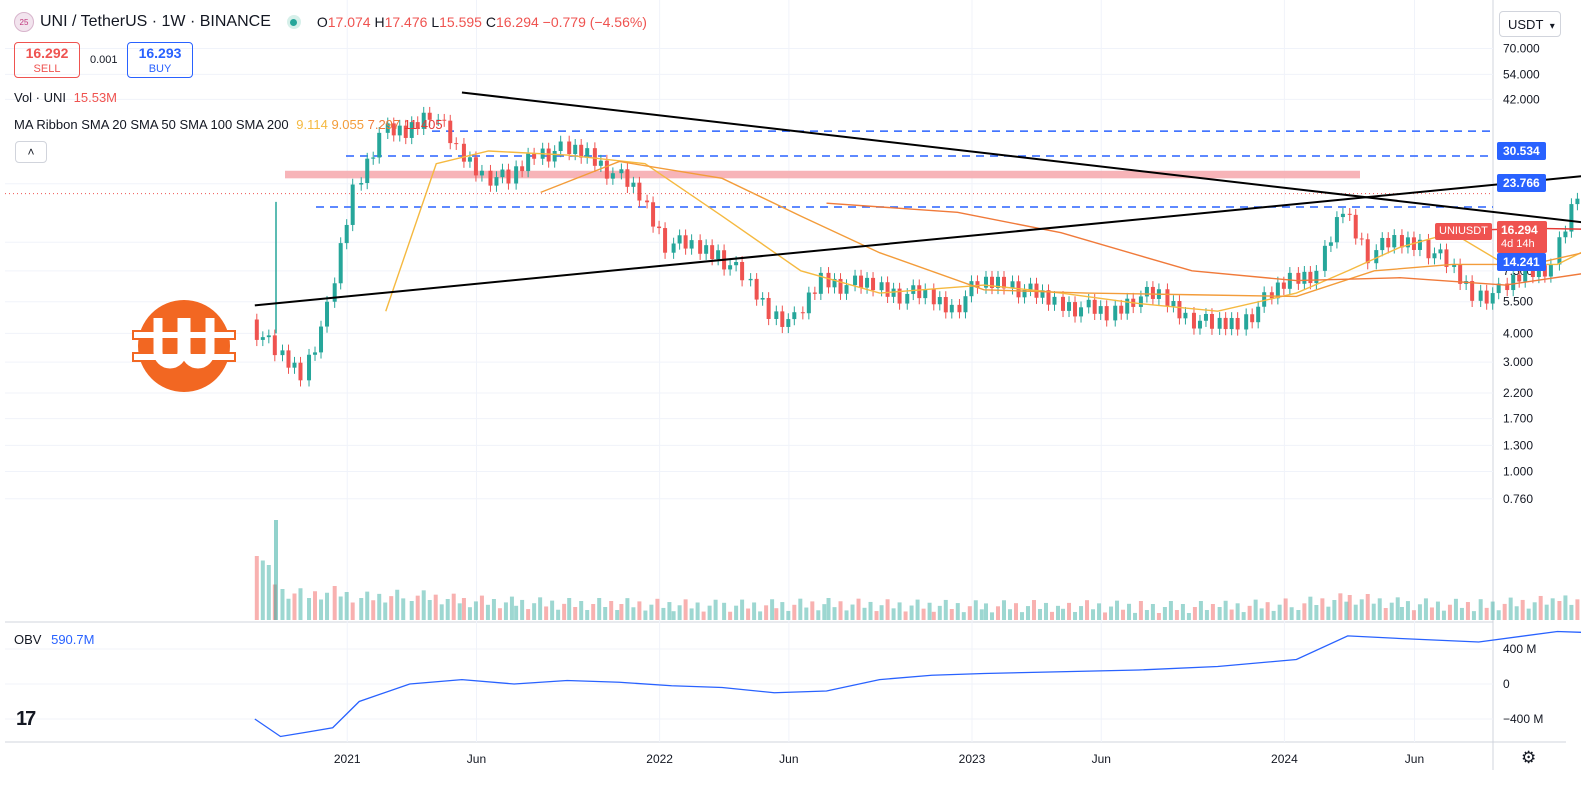  I want to click on settings-gear-icon: ⚙, so click(1529, 757).